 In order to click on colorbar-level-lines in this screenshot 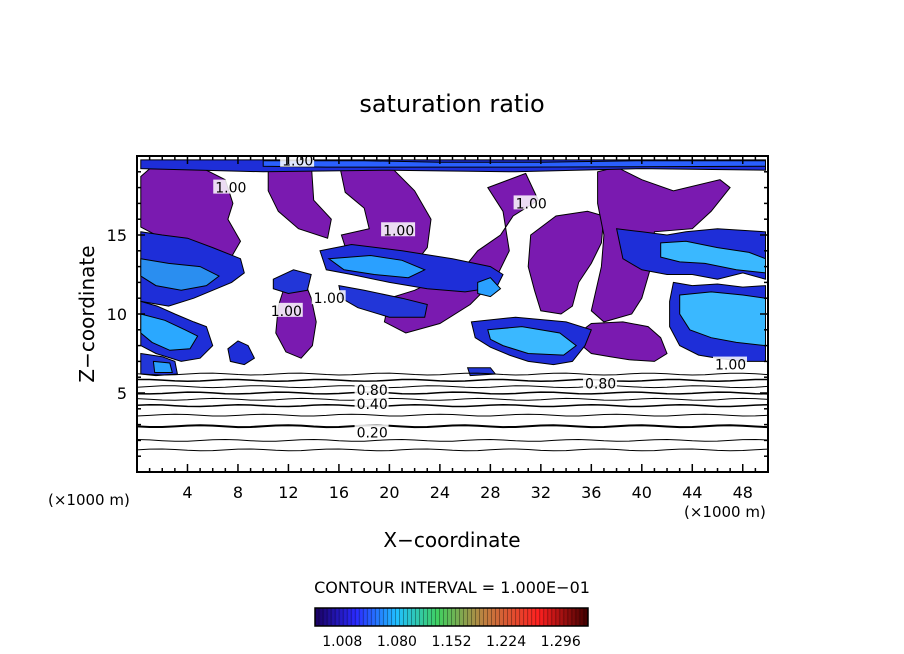, I will do `click(451, 617)`.